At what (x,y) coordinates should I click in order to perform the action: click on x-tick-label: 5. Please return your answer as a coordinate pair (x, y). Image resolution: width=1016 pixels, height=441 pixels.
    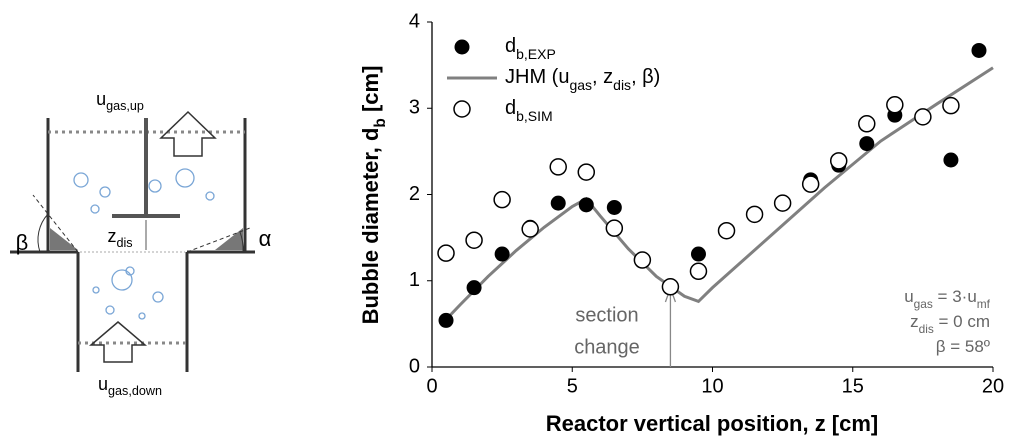
    Looking at the image, I should click on (572, 386).